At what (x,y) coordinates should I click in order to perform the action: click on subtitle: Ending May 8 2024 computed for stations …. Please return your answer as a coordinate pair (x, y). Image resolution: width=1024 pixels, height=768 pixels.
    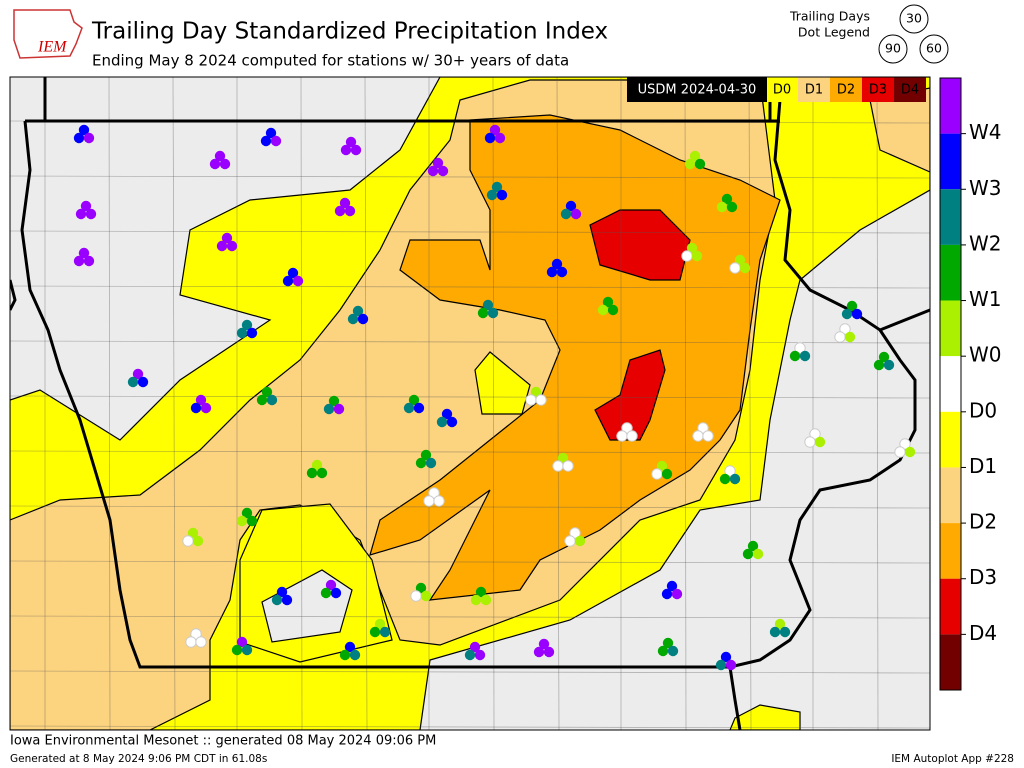
    Looking at the image, I should click on (330, 61).